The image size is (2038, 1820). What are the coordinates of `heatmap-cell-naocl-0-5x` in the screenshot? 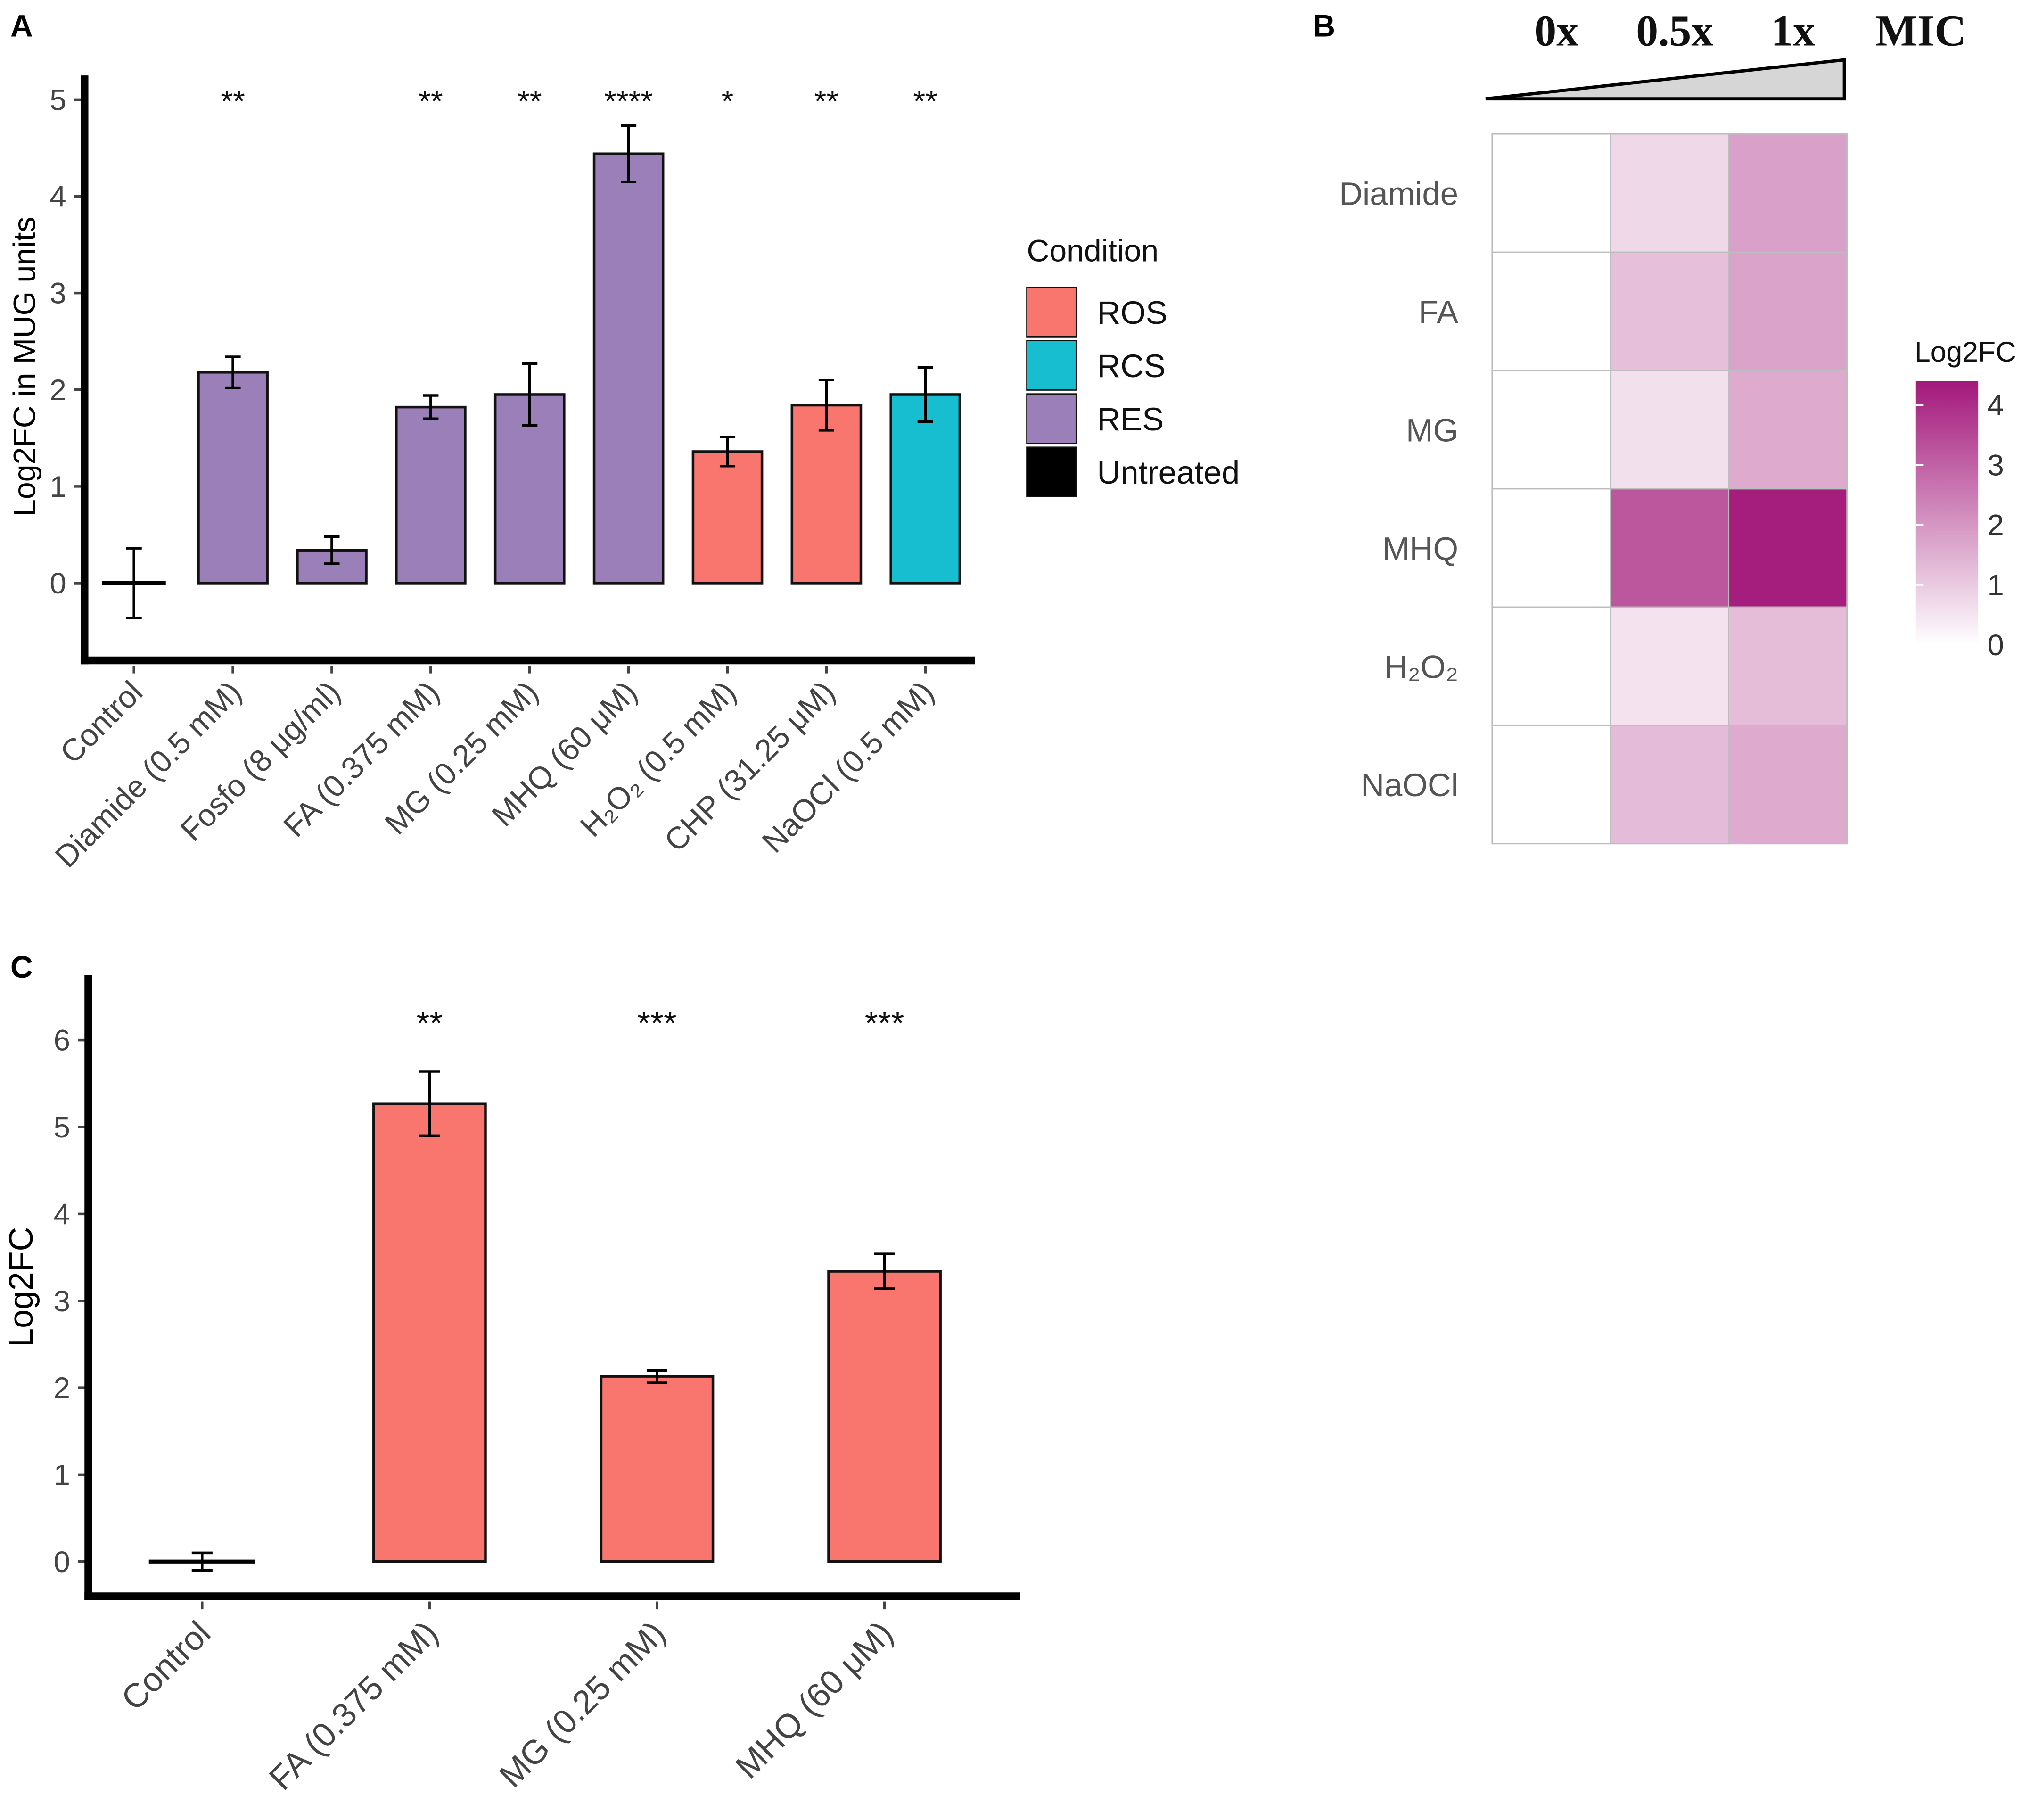 It's located at (1670, 785).